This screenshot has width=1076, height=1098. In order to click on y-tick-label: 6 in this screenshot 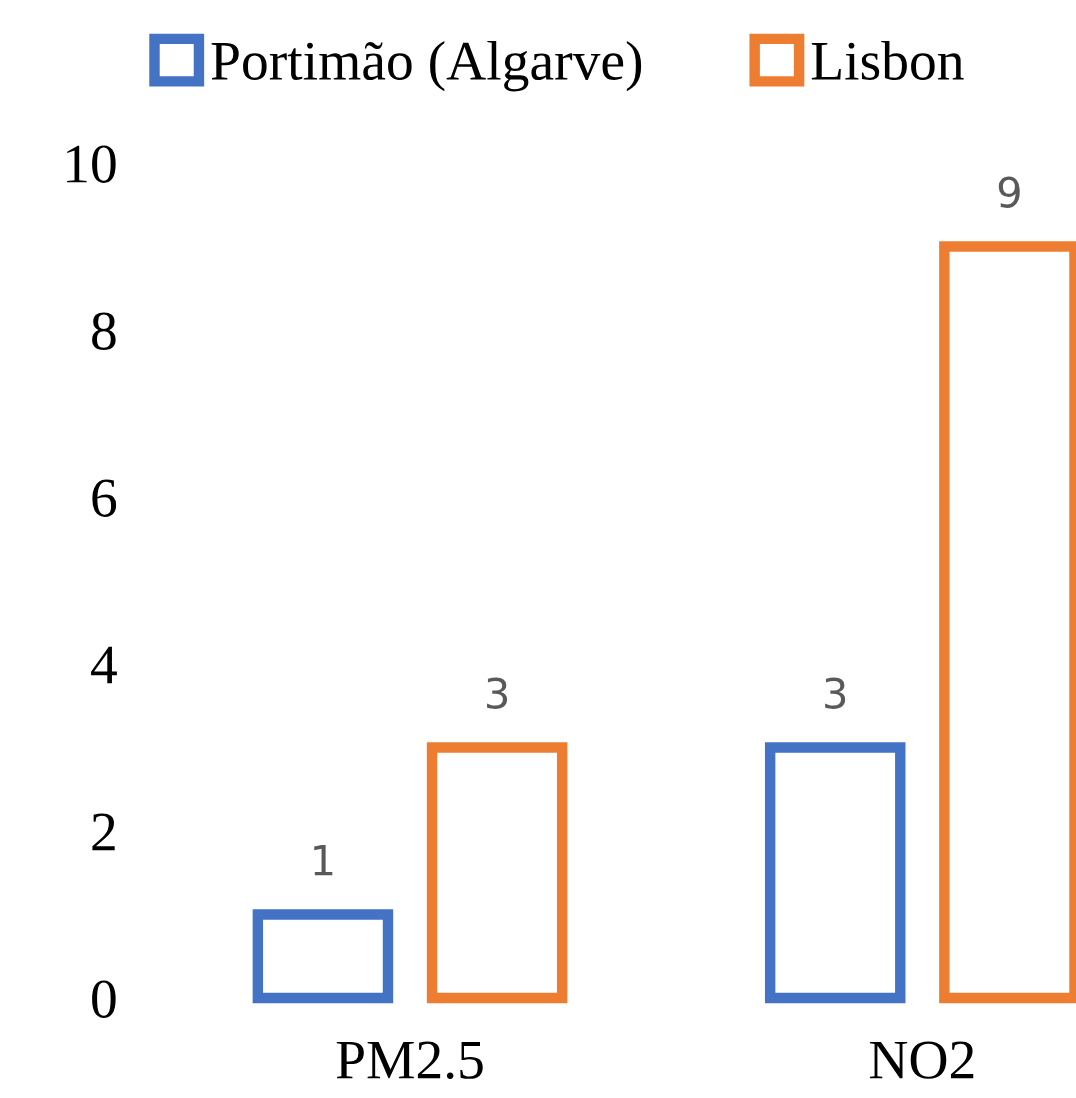, I will do `click(104, 498)`.